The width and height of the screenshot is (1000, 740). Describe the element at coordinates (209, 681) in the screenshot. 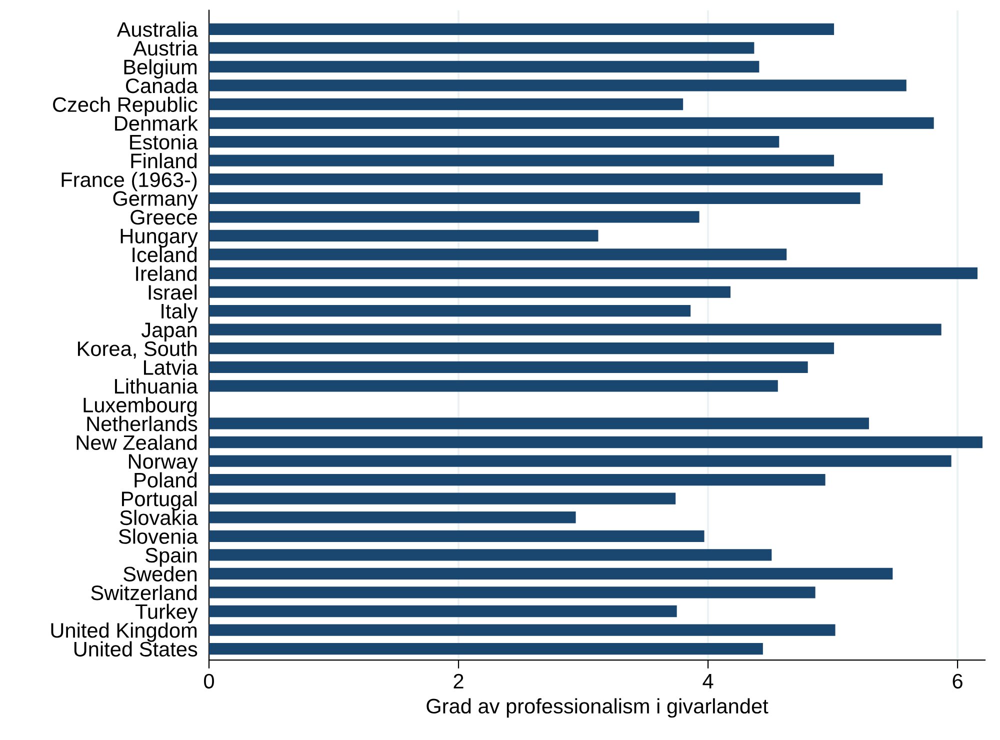

I see `x-tick-label: 0` at that location.